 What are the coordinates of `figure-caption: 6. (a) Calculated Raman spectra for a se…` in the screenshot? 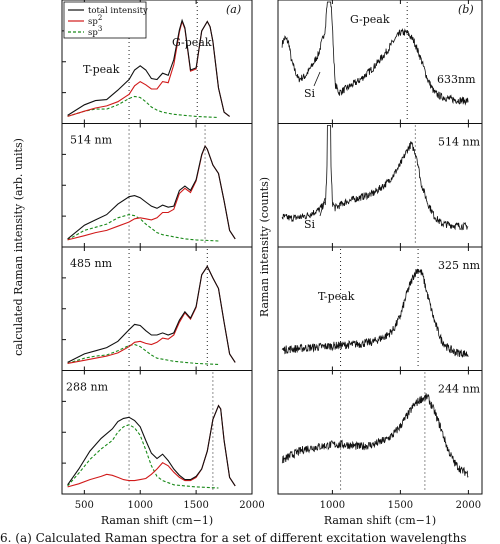 It's located at (233, 538).